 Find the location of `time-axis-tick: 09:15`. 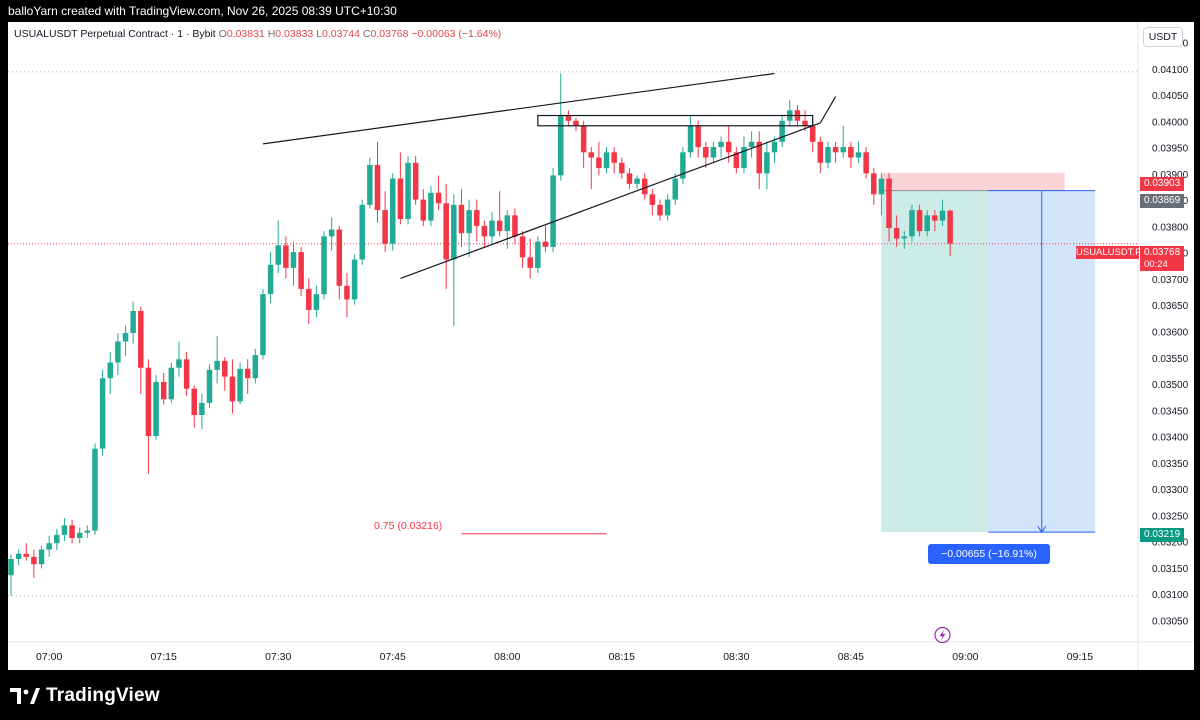

time-axis-tick: 09:15 is located at coordinates (1080, 657).